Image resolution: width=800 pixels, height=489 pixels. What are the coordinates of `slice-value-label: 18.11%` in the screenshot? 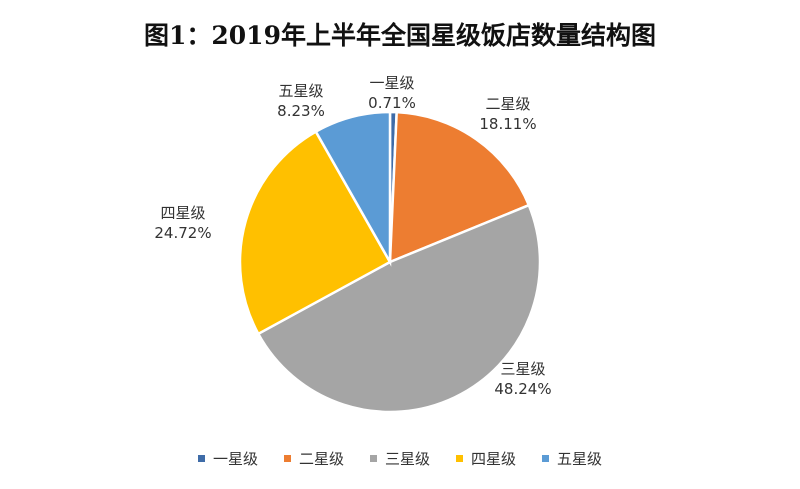 It's located at (507, 124).